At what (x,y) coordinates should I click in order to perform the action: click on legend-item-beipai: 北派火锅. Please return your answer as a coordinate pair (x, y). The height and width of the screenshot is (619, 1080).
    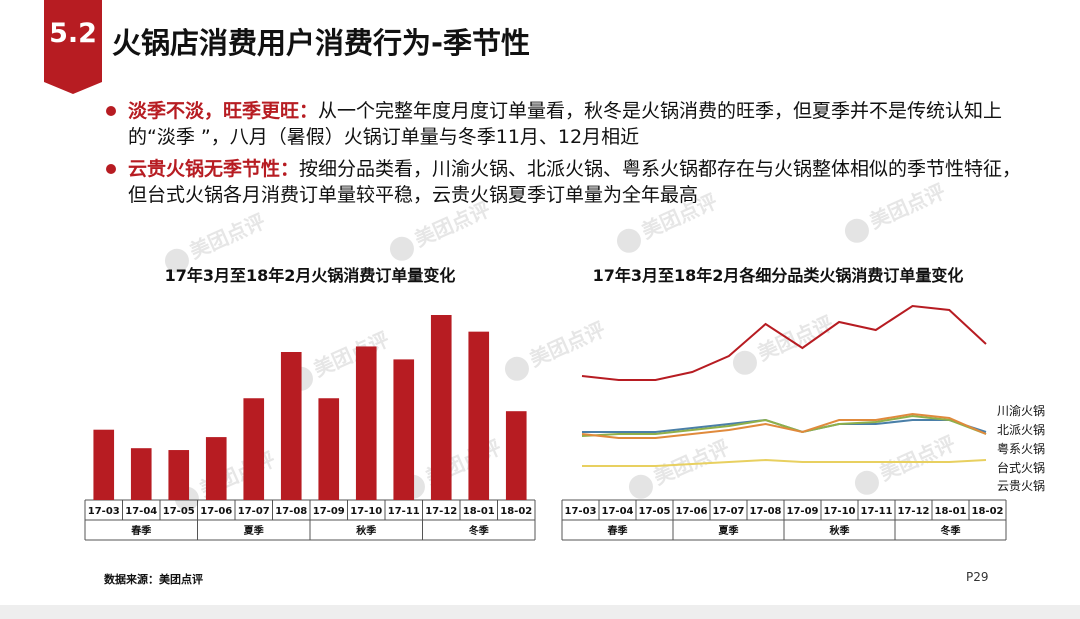
    Looking at the image, I should click on (1021, 430).